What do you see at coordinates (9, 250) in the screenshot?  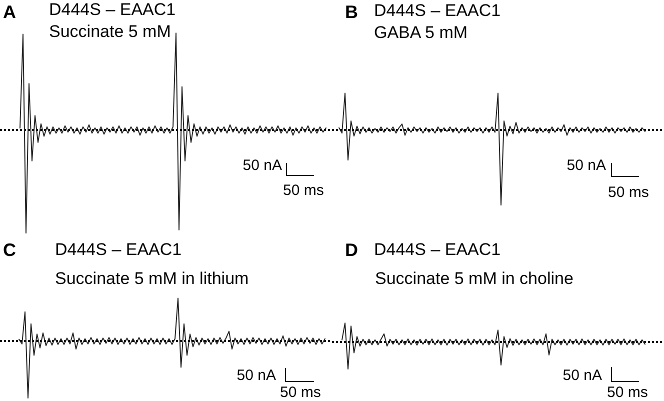 I see `text: C` at bounding box center [9, 250].